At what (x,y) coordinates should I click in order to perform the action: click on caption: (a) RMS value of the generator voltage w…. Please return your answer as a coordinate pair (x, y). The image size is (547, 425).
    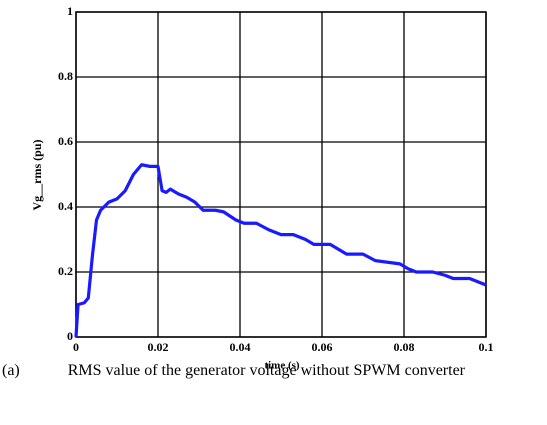
    Looking at the image, I should click on (233, 370).